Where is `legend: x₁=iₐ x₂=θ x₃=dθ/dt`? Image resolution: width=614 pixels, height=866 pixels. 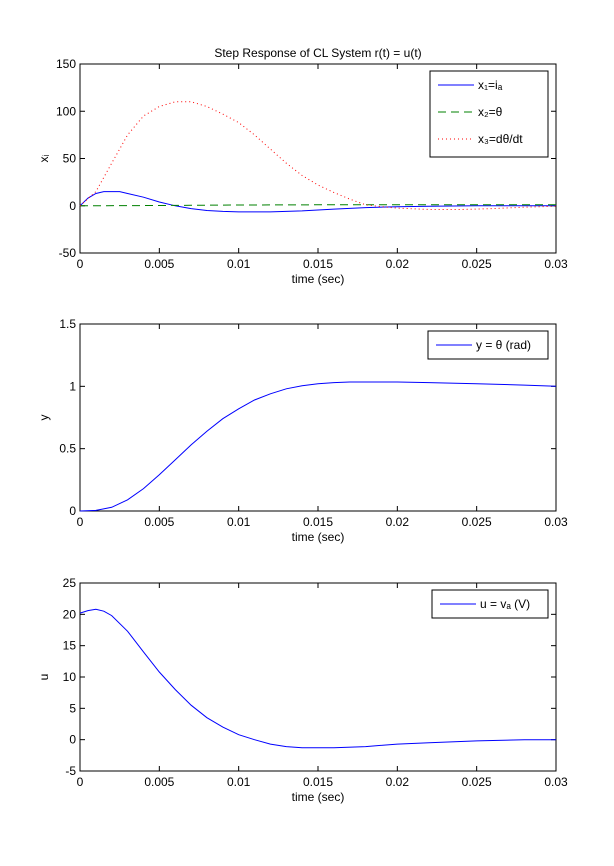 legend: x₁=iₐ x₂=θ x₃=dθ/dt is located at coordinates (489, 114).